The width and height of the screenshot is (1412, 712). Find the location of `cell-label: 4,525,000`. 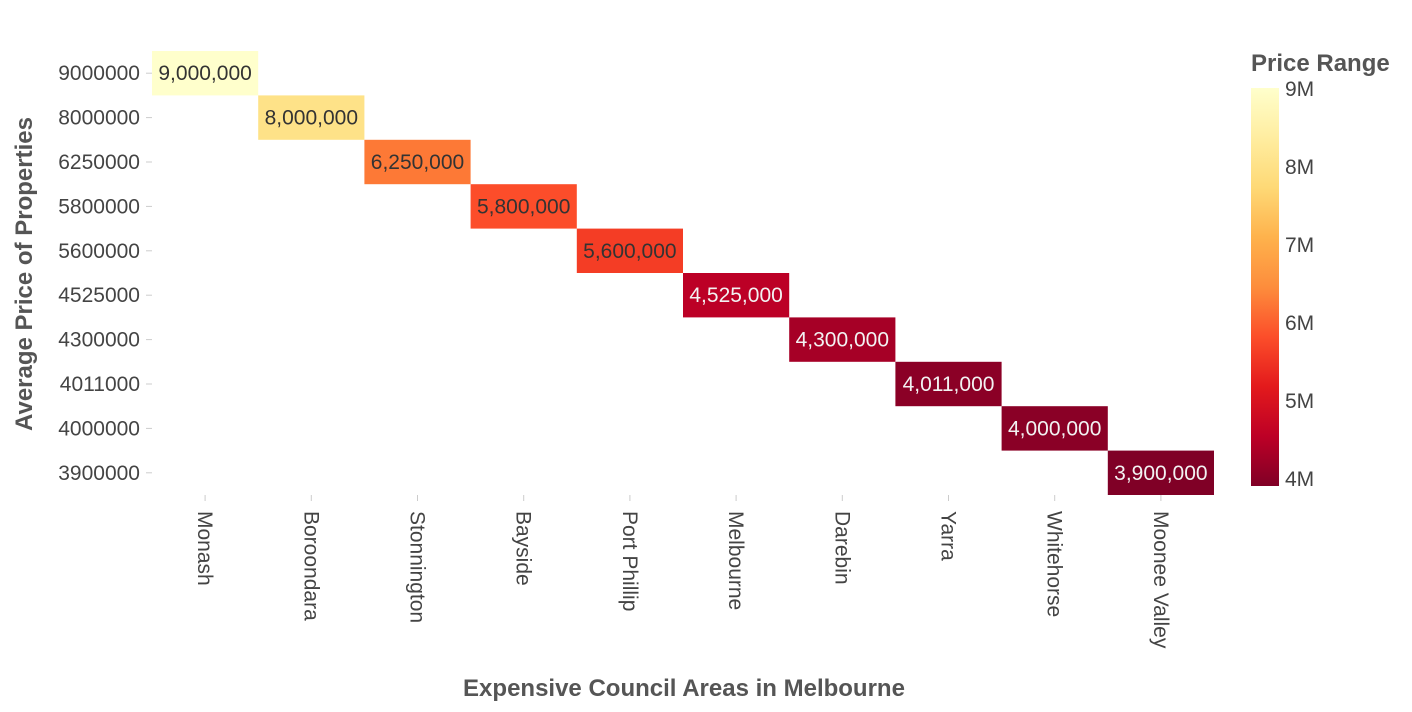

cell-label: 4,525,000 is located at coordinates (735, 295).